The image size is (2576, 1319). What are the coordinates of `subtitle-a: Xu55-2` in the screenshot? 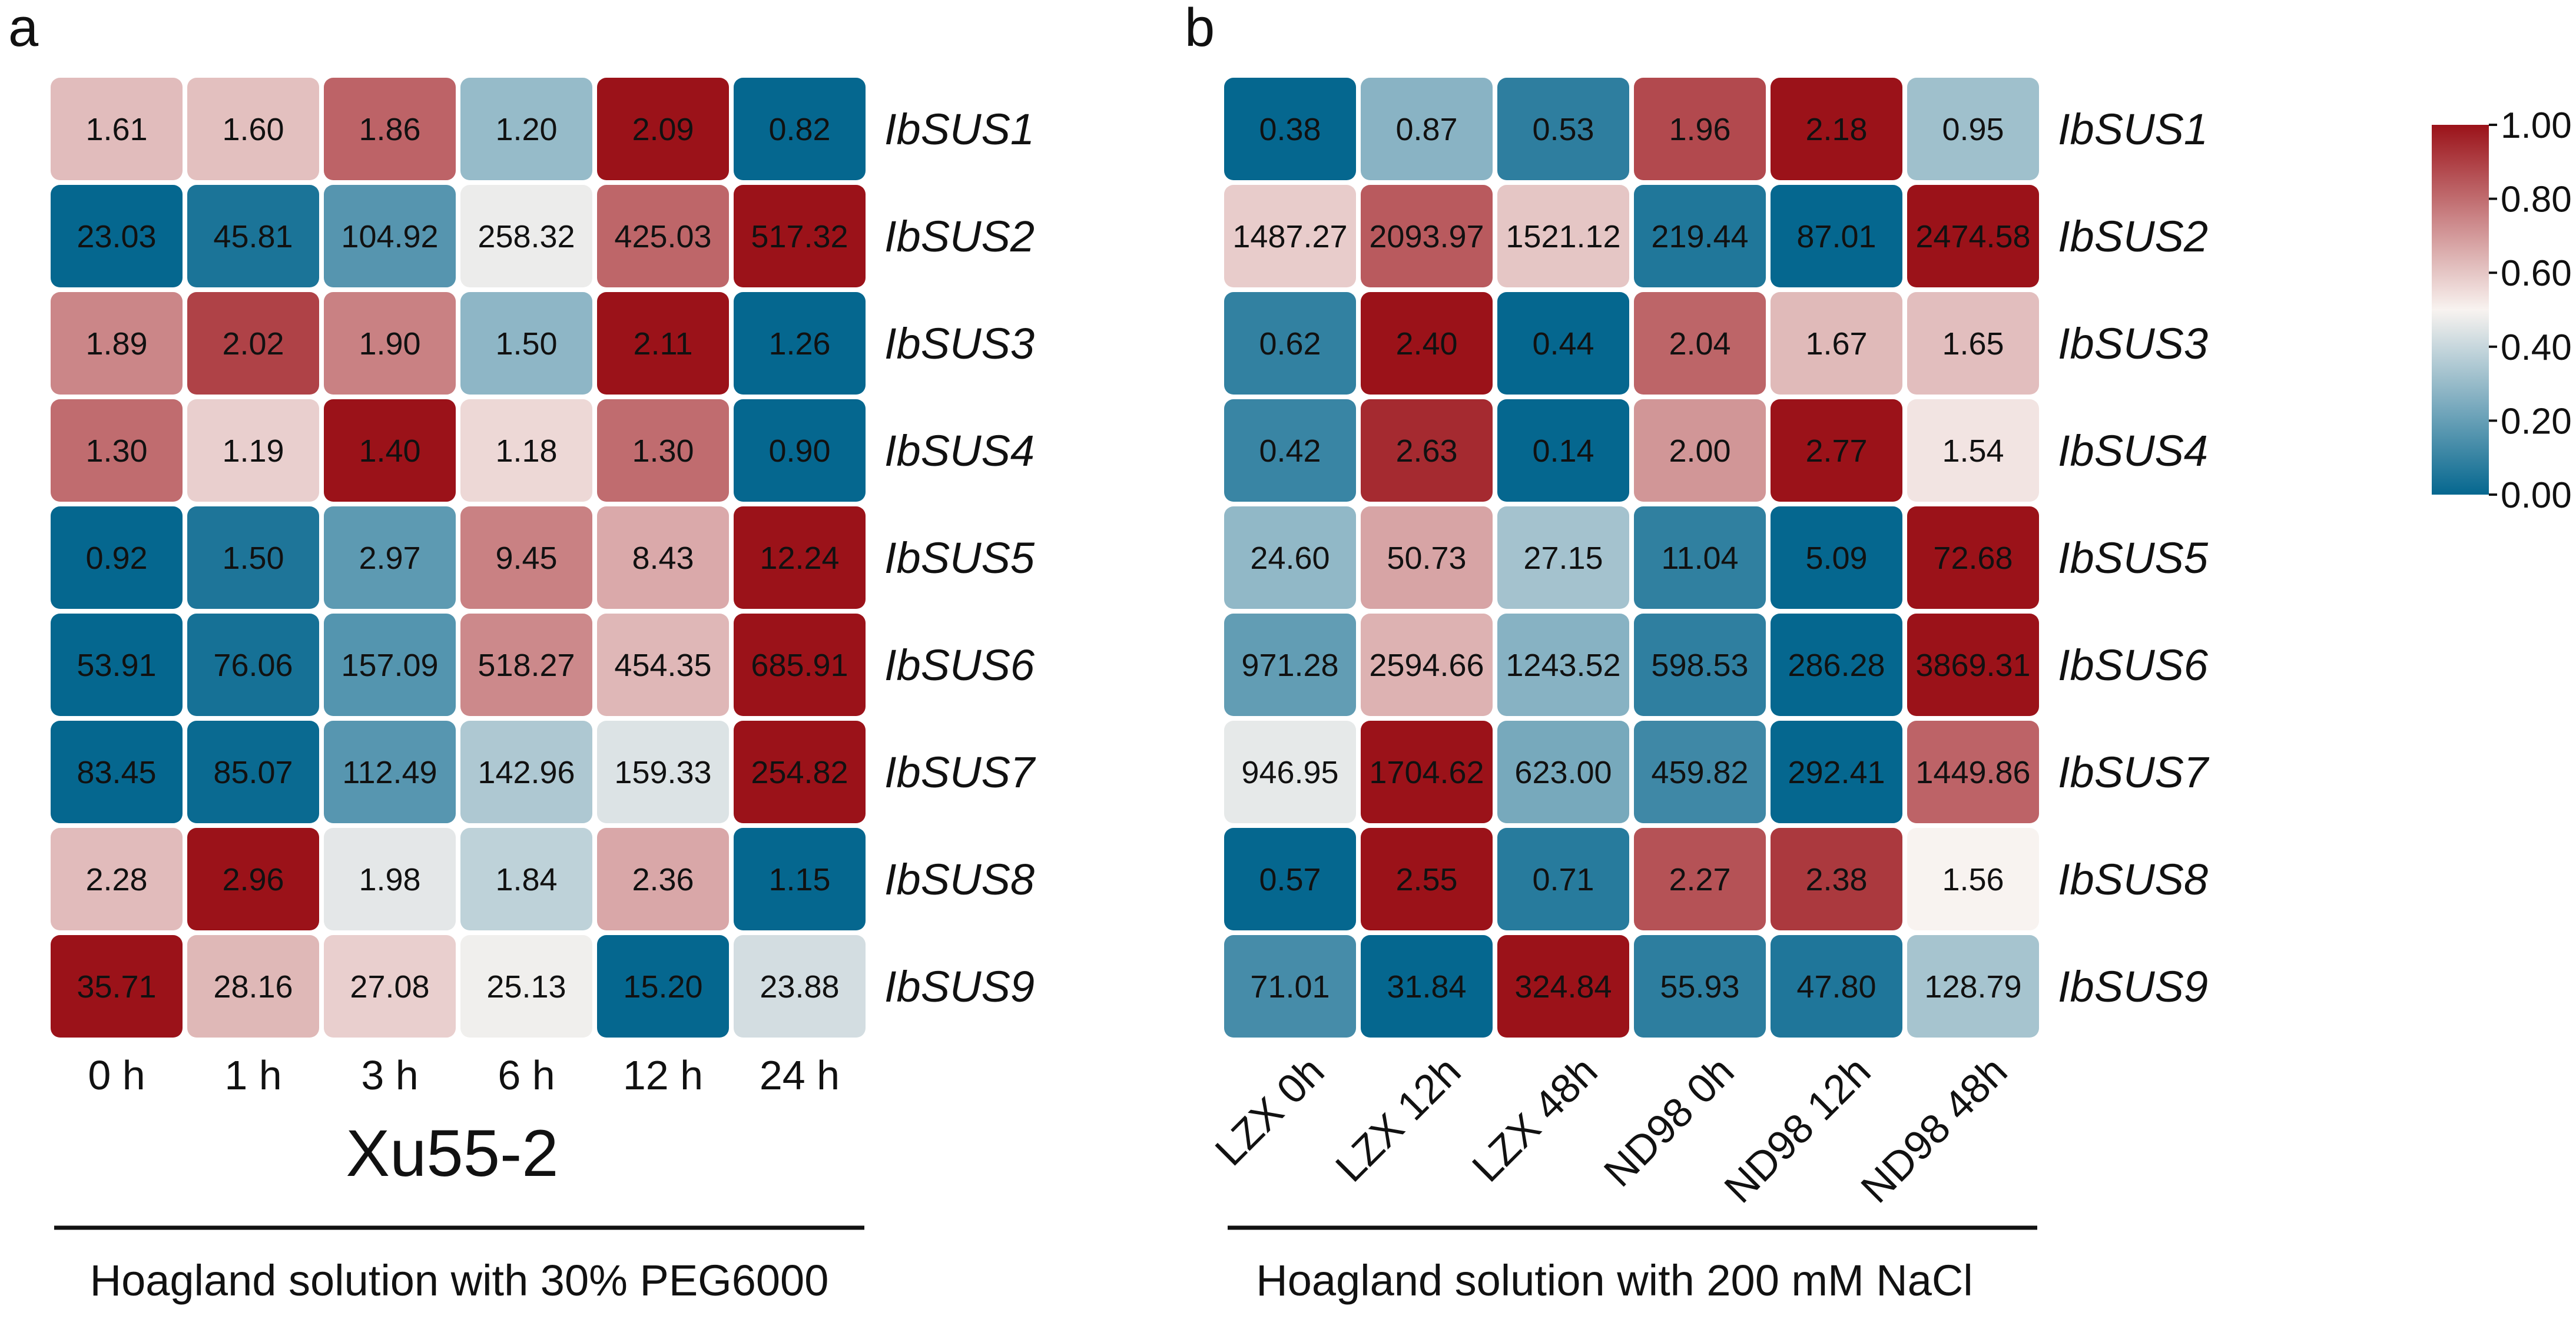 It's located at (452, 1153).